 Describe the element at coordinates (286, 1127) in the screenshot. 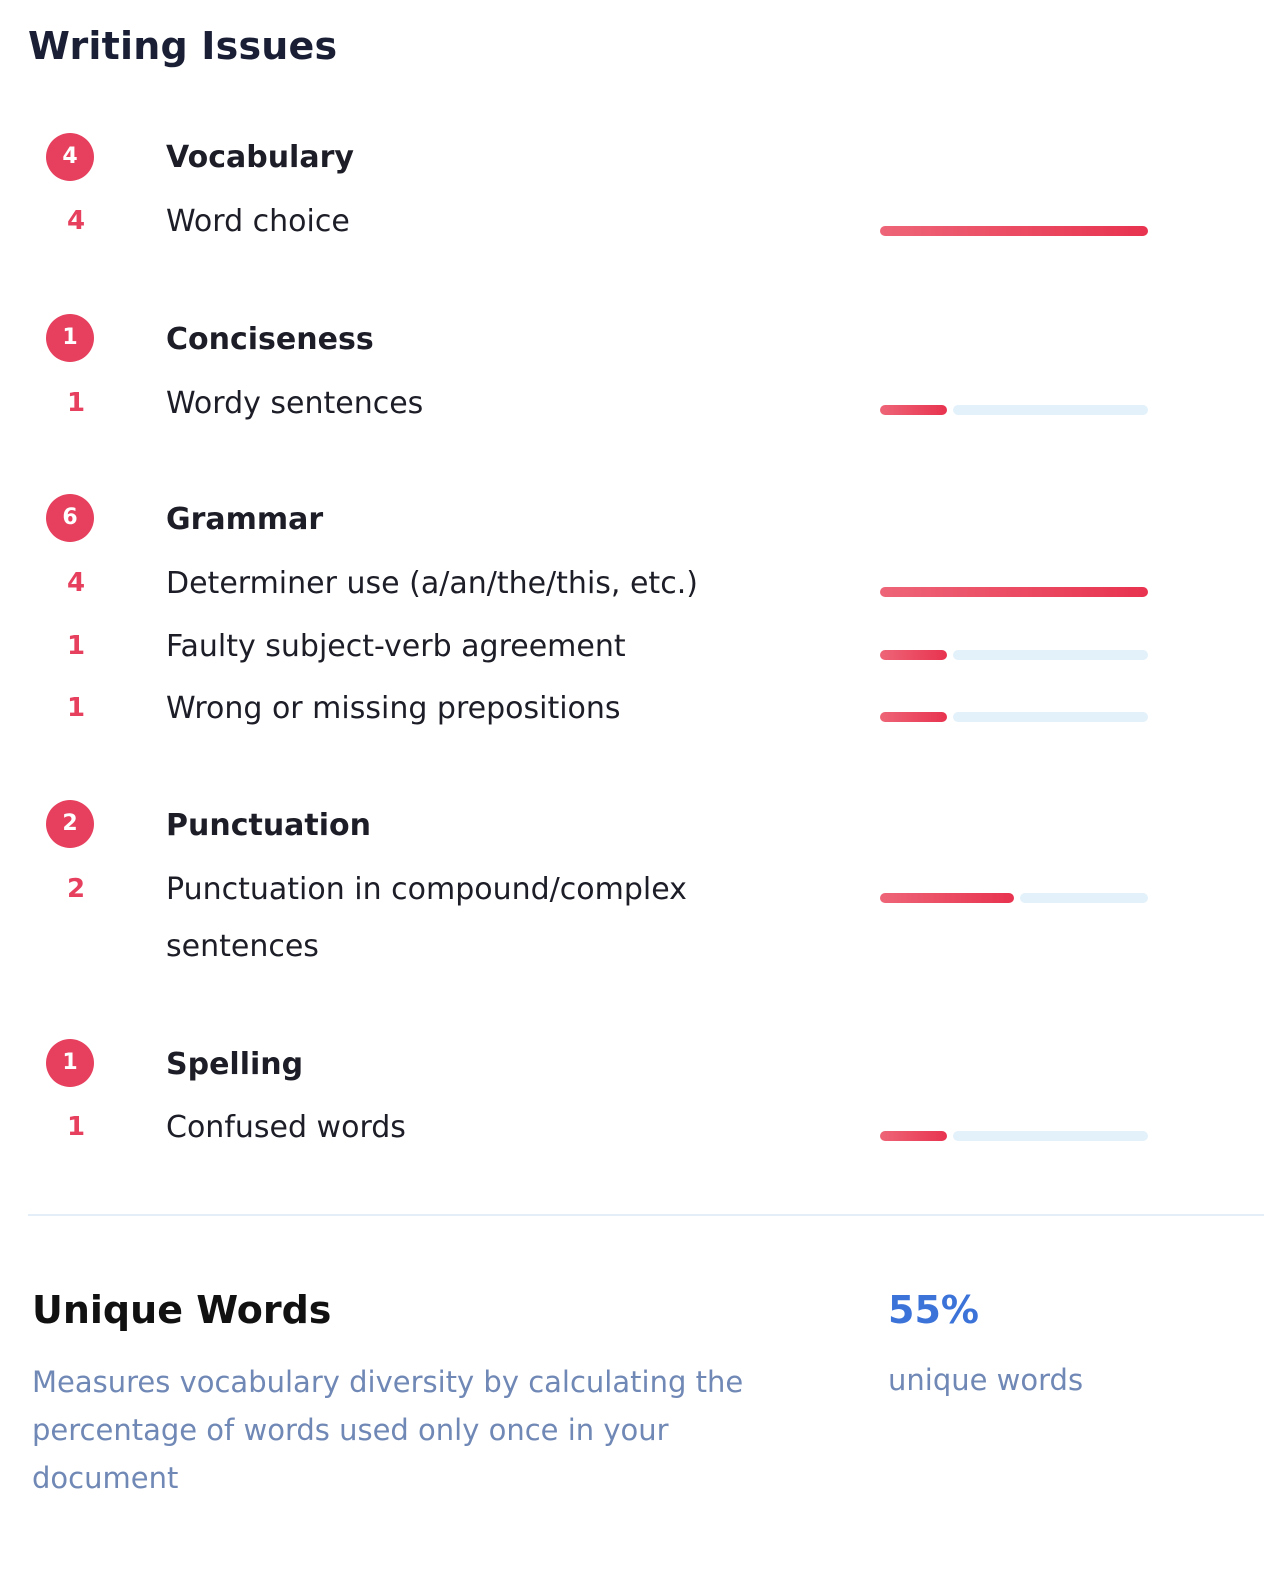

I see `issue-label: Confused words` at that location.